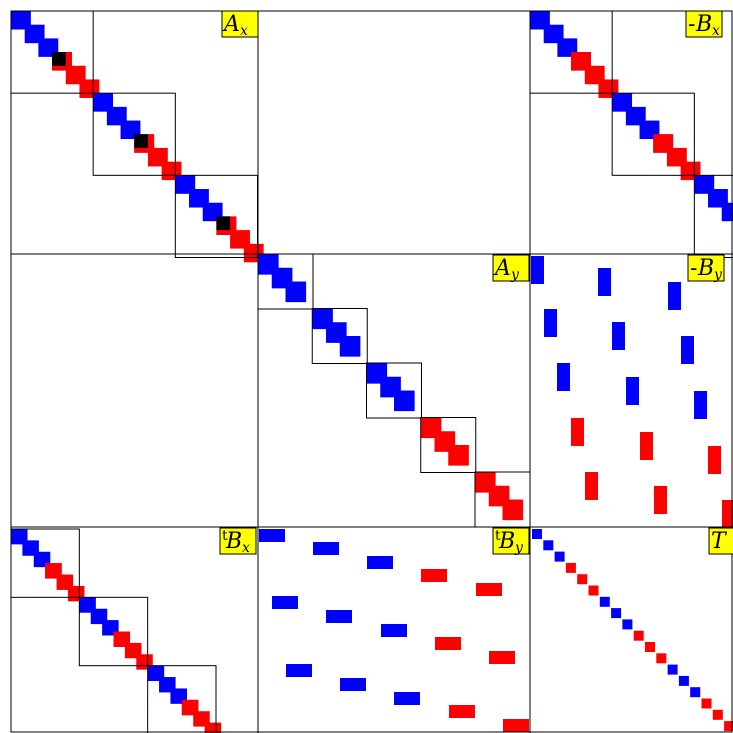  Describe the element at coordinates (233, 541) in the screenshot. I see `label-main-tBx: B` at that location.